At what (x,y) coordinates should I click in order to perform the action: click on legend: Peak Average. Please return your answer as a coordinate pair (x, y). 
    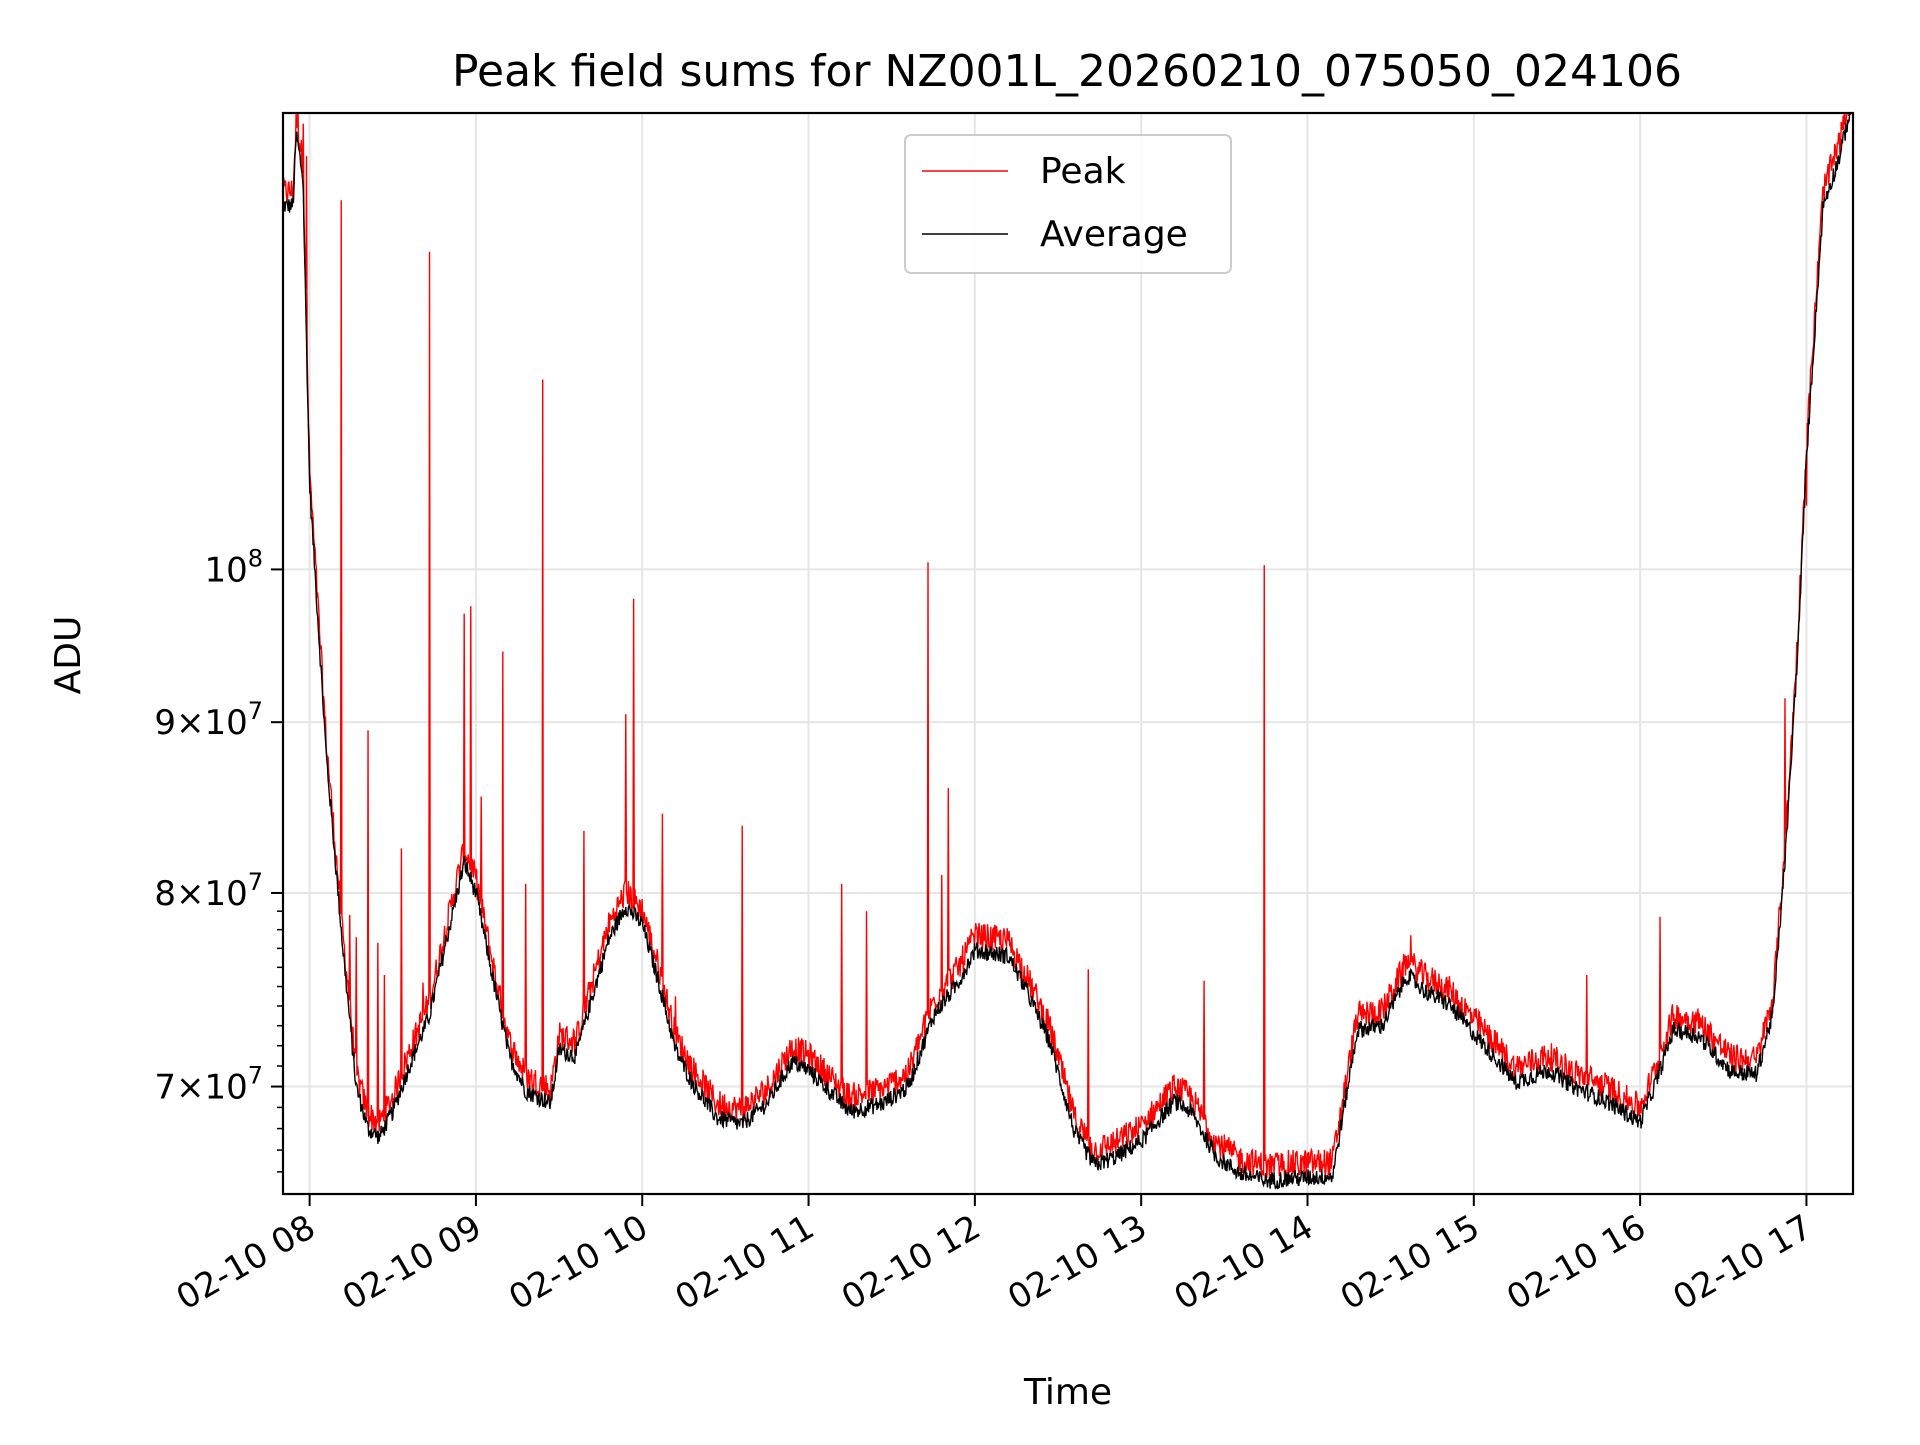
    Looking at the image, I should click on (1068, 204).